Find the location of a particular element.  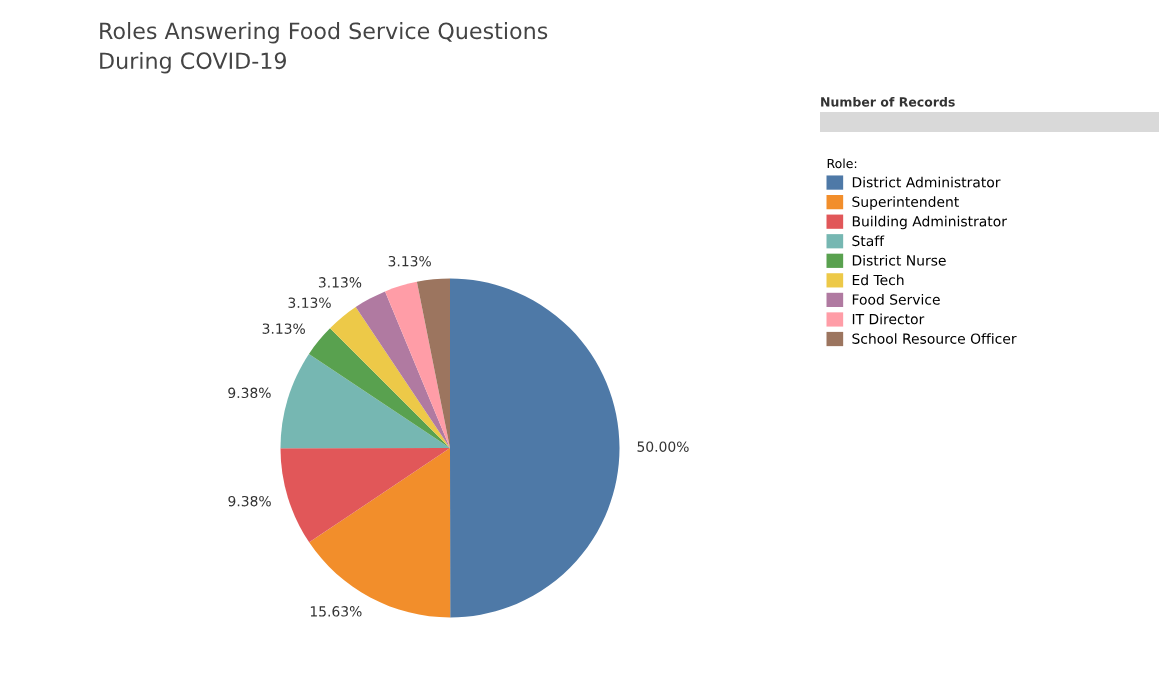

data-label: 50.00% is located at coordinates (663, 446).